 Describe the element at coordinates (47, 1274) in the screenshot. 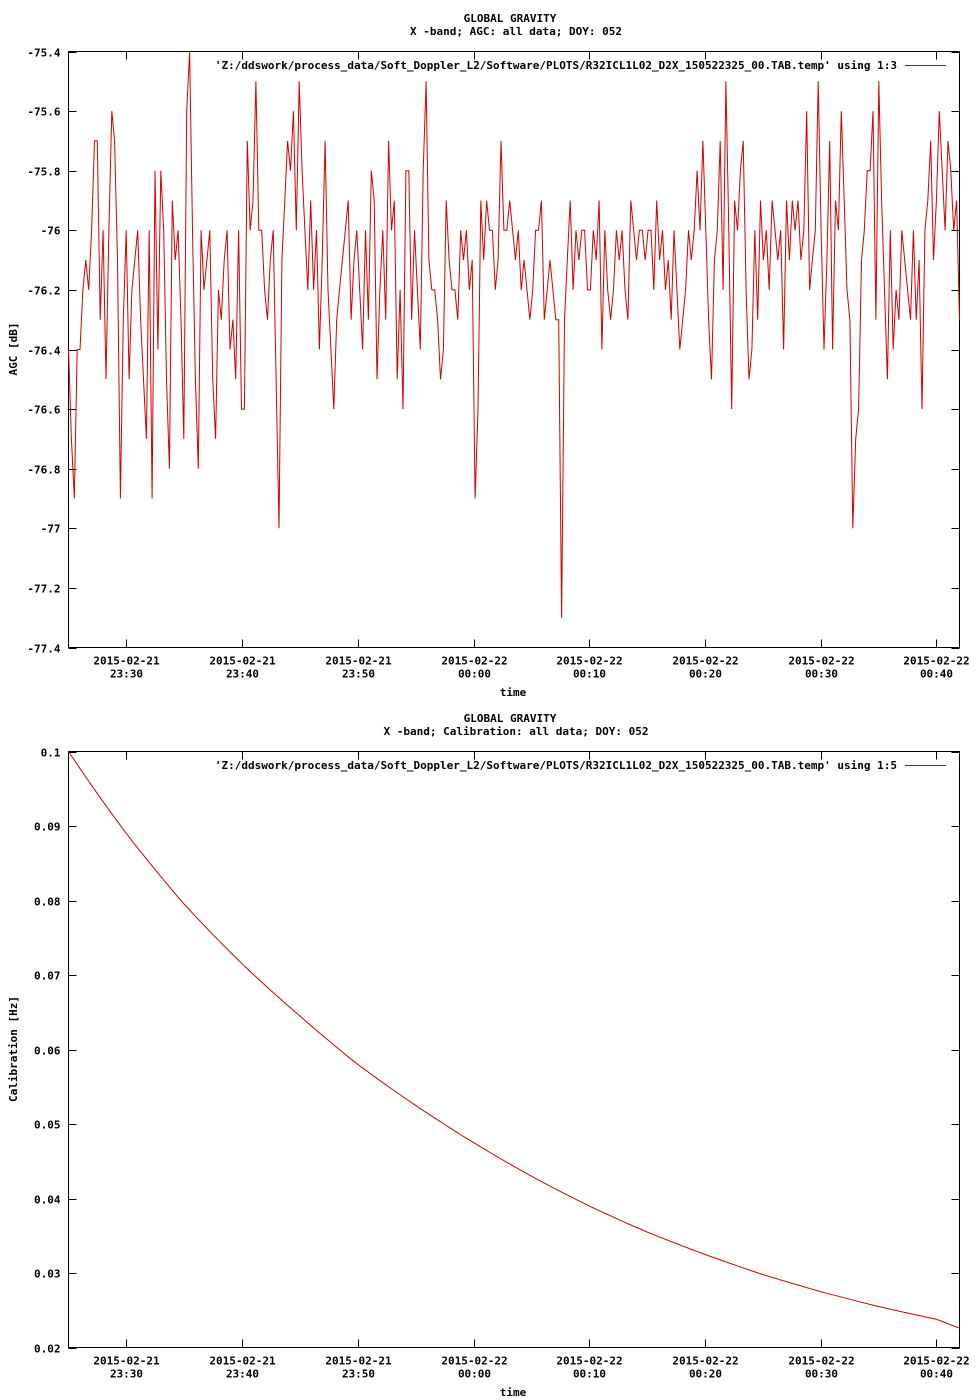

I see `calibration-y-tick-label: 0.03` at that location.